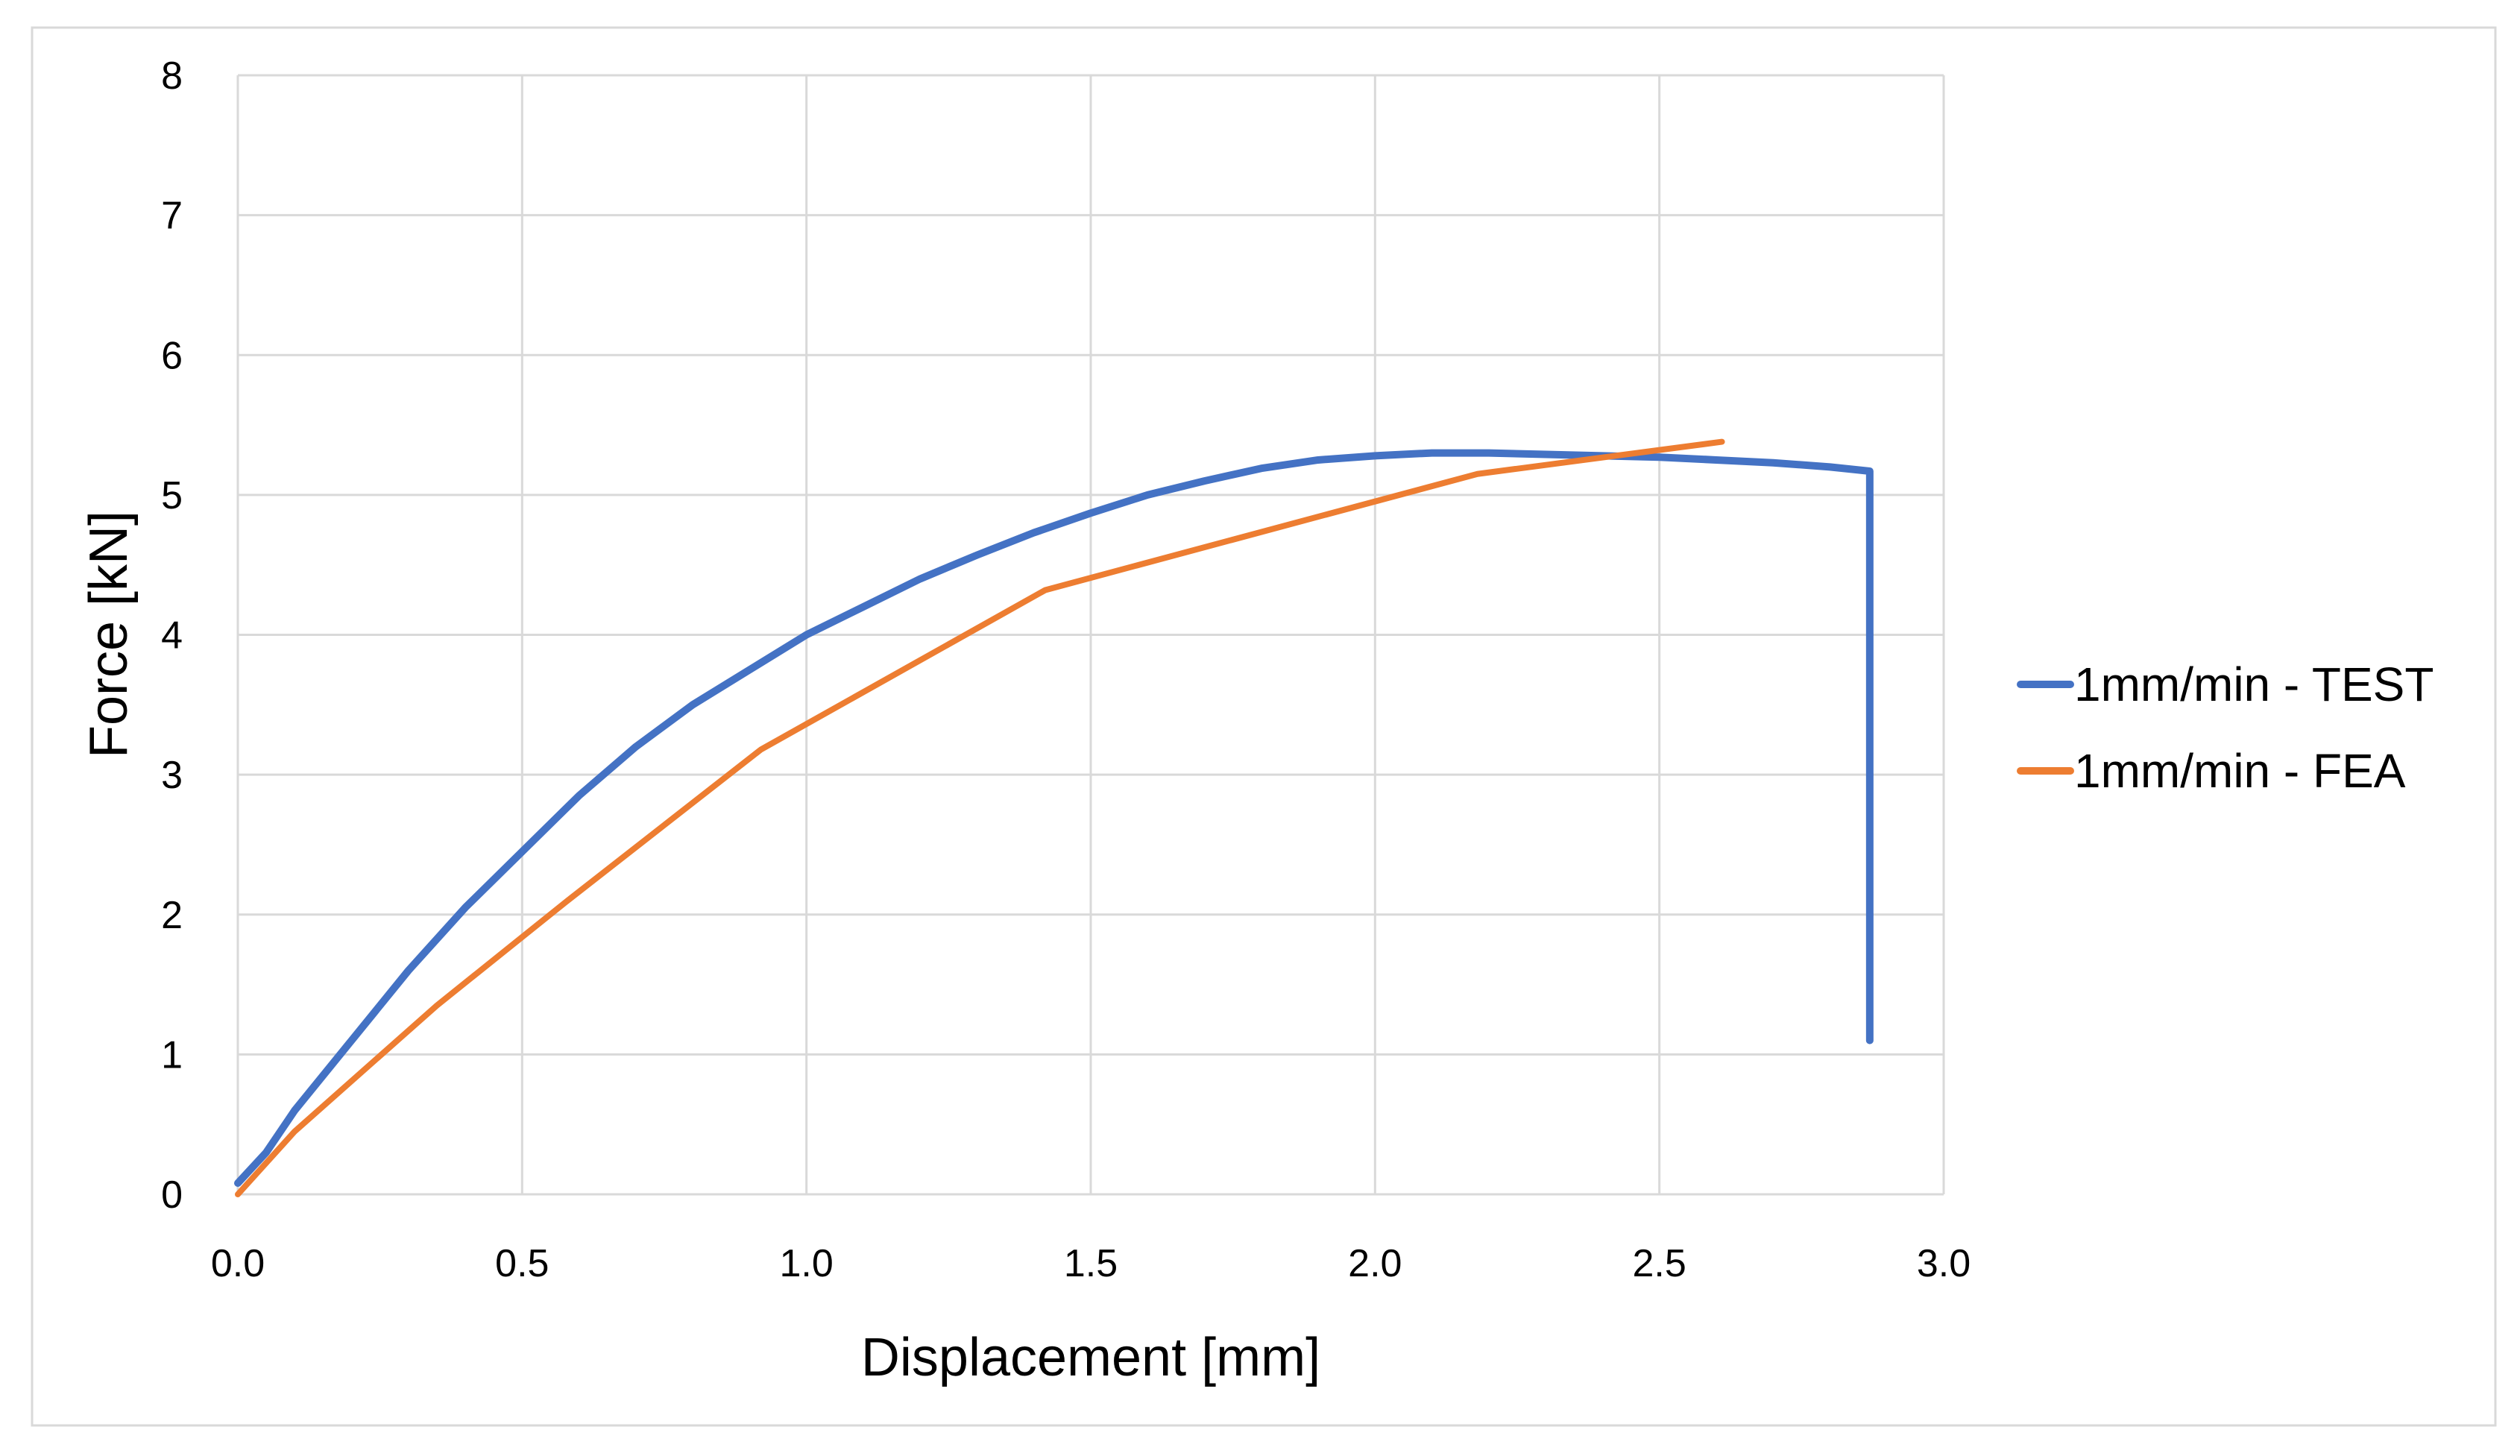 The height and width of the screenshot is (1456, 2520). Describe the element at coordinates (172, 355) in the screenshot. I see `y-tick-label: 6` at that location.